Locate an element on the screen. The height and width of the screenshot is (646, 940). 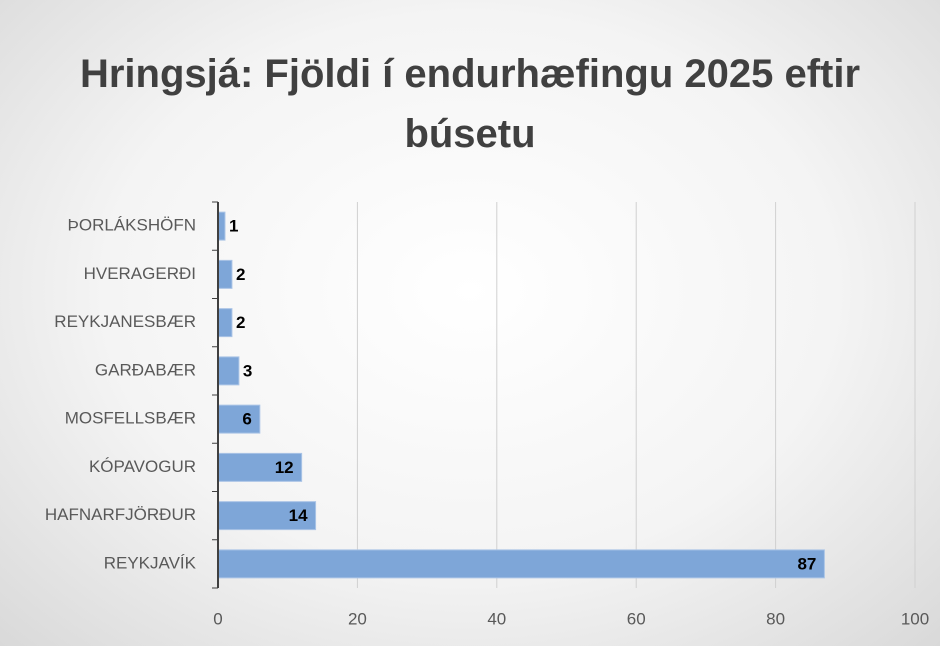
data-label: 6 is located at coordinates (246, 419).